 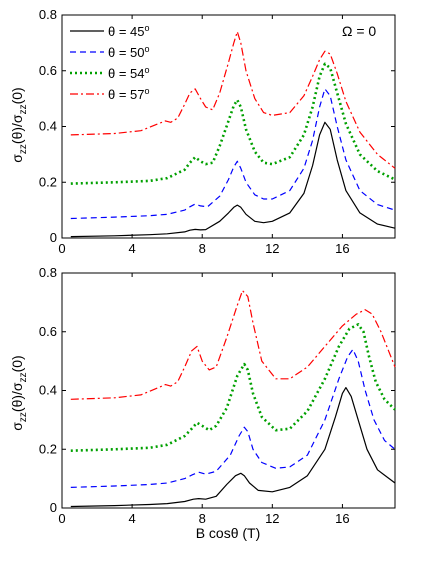 What do you see at coordinates (359, 31) in the screenshot?
I see `omega-annotation: Ω = 0` at bounding box center [359, 31].